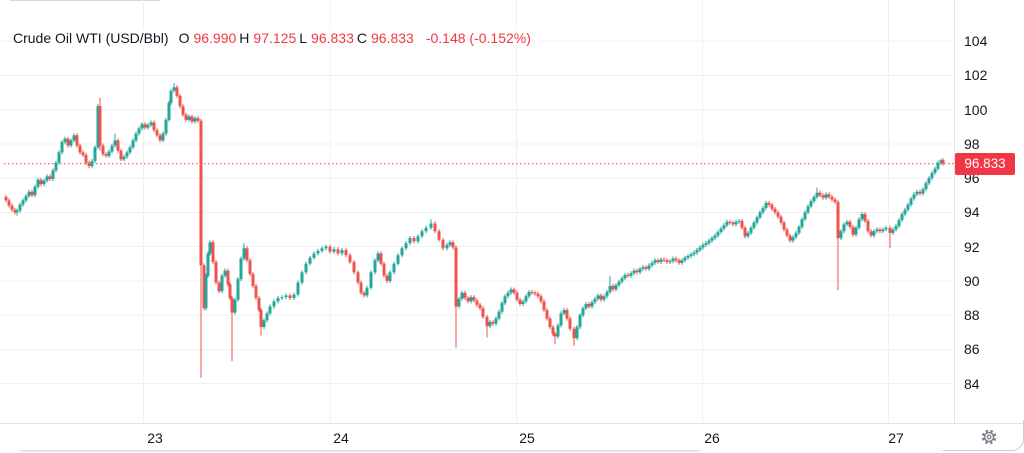 The width and height of the screenshot is (1024, 453). Describe the element at coordinates (896, 438) in the screenshot. I see `time-tick-label: 27` at that location.